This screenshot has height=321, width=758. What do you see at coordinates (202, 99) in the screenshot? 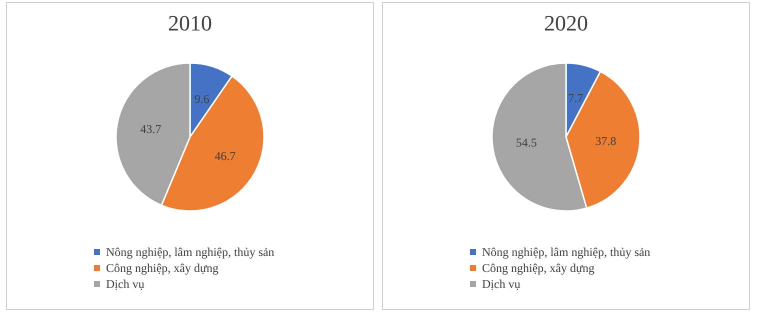
I see `data-label: 9.6` at bounding box center [202, 99].